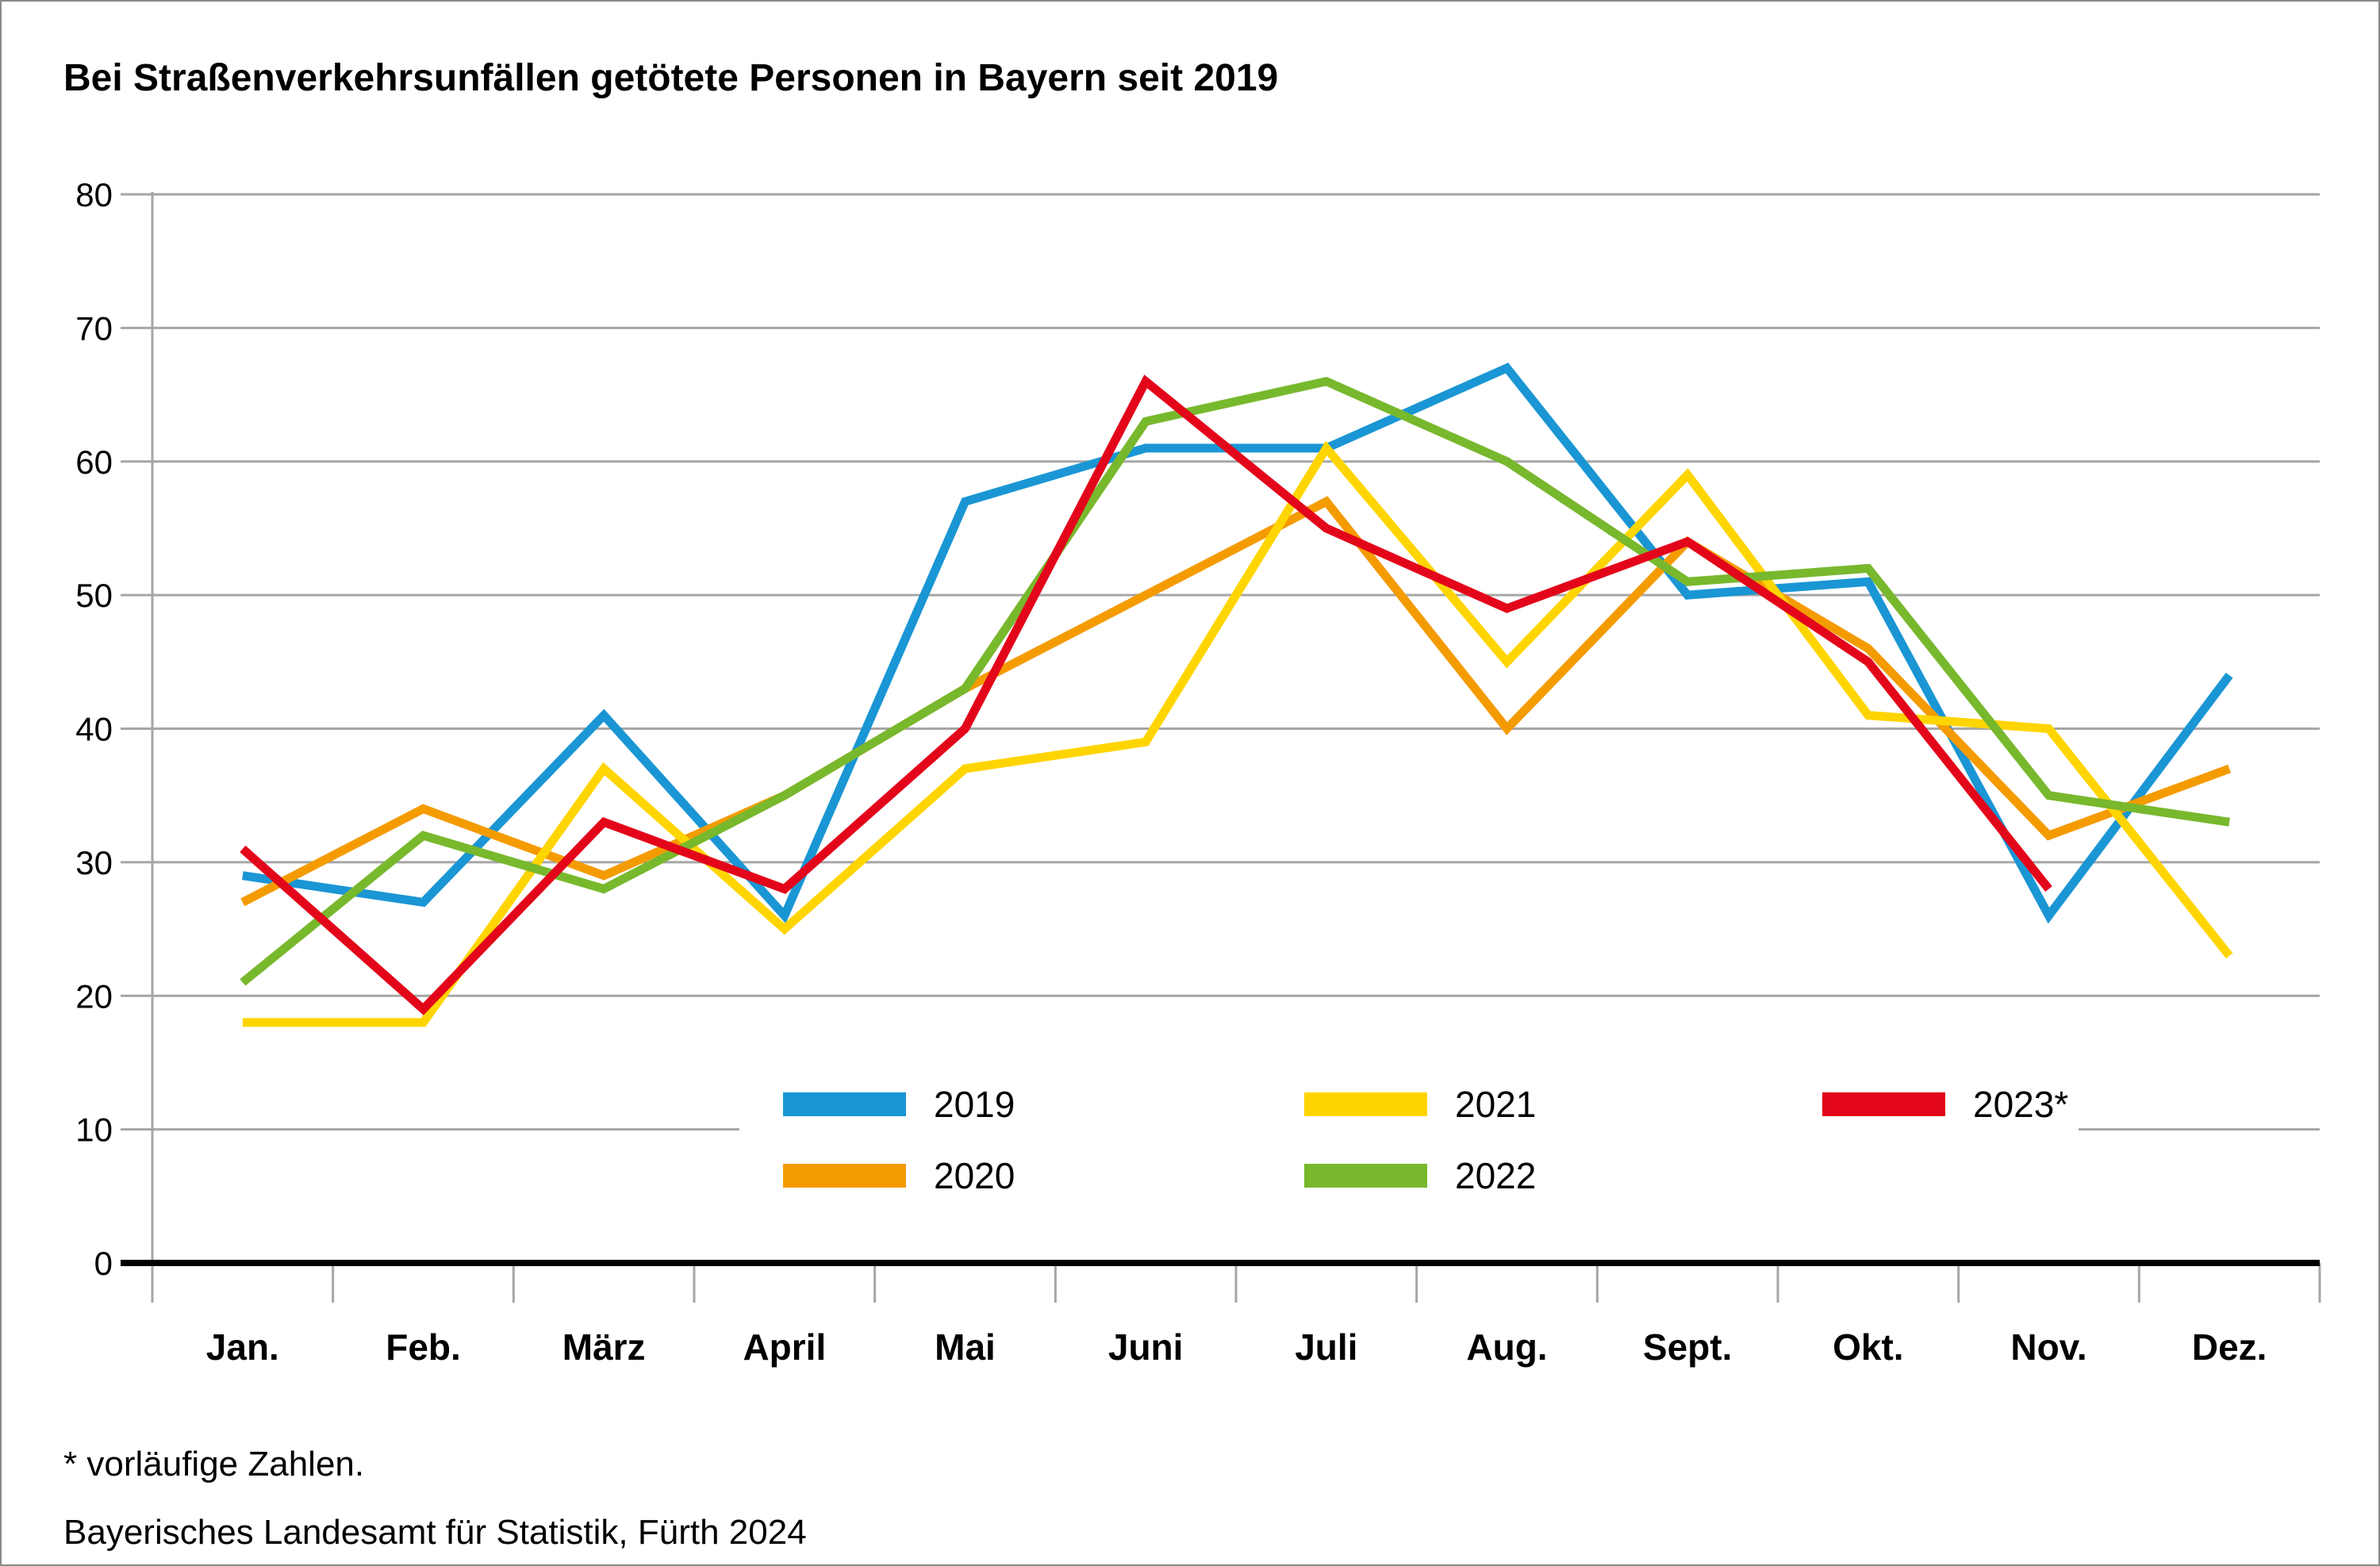 This screenshot has width=2380, height=1566. Describe the element at coordinates (1365, 1176) in the screenshot. I see `legend-swatch-2022` at that location.